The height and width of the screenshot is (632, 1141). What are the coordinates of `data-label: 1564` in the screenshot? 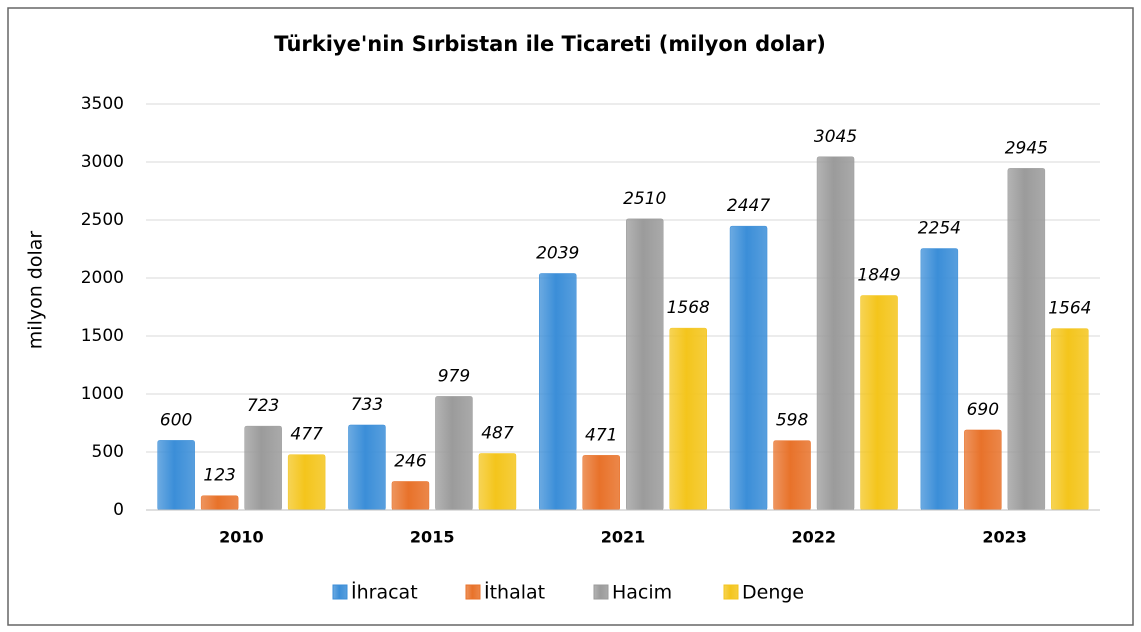 It's located at (1069, 309).